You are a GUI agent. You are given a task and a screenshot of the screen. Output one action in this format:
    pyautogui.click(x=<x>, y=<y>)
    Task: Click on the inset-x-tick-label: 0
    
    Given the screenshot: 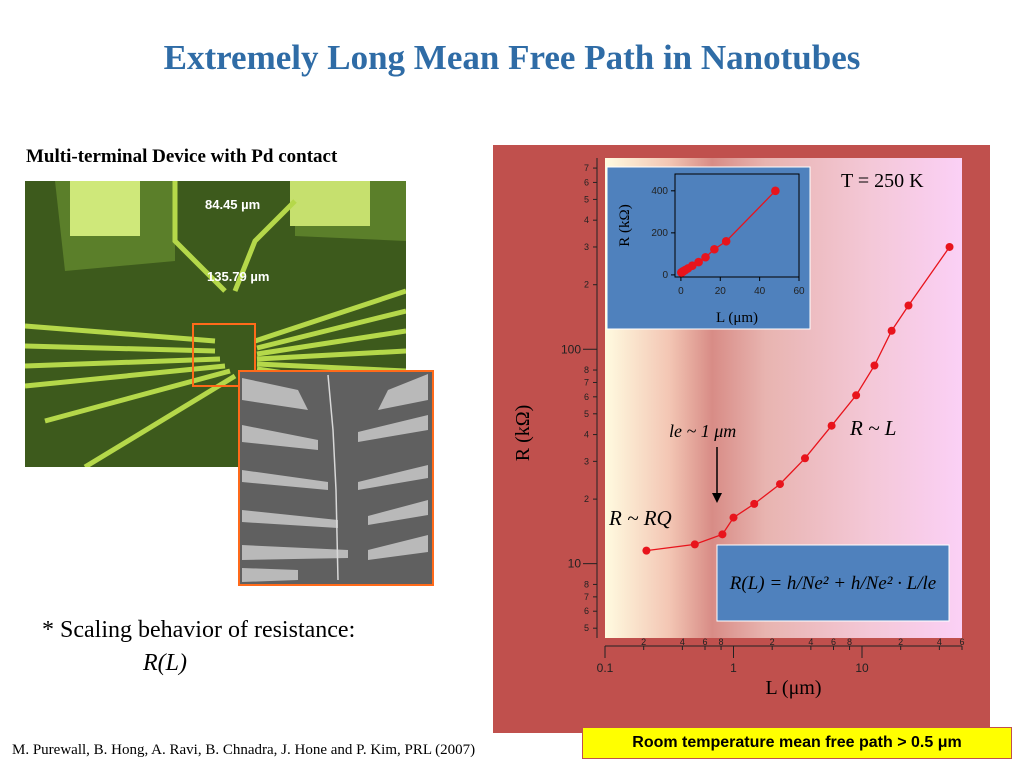 What is the action you would take?
    pyautogui.click(x=681, y=291)
    